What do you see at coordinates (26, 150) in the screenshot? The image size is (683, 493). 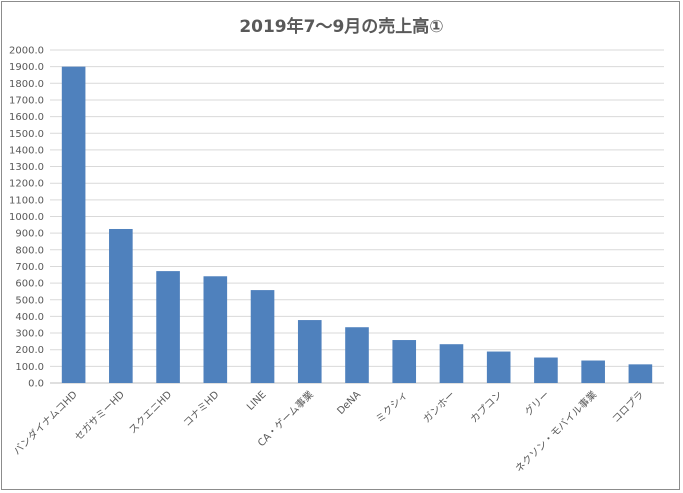 I see `y-tick-label: 1400.0` at bounding box center [26, 150].